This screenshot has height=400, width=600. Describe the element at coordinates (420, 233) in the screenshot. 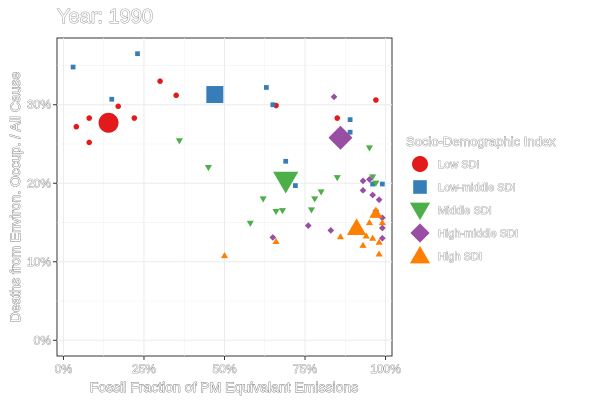

I see `legend-key-high-middle-sdi` at that location.